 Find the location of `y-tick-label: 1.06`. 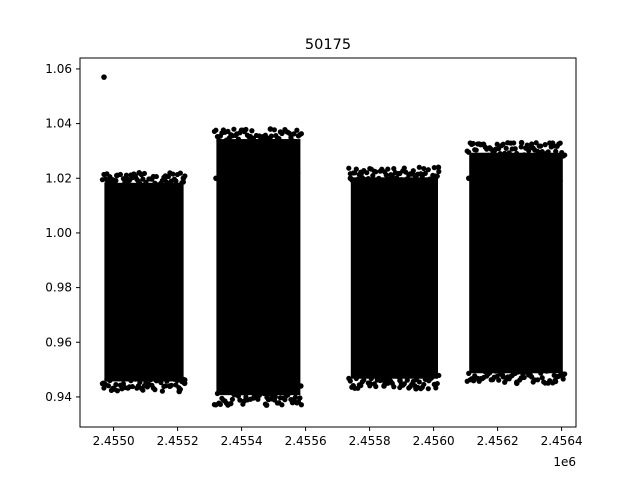

y-tick-label: 1.06 is located at coordinates (58, 69).